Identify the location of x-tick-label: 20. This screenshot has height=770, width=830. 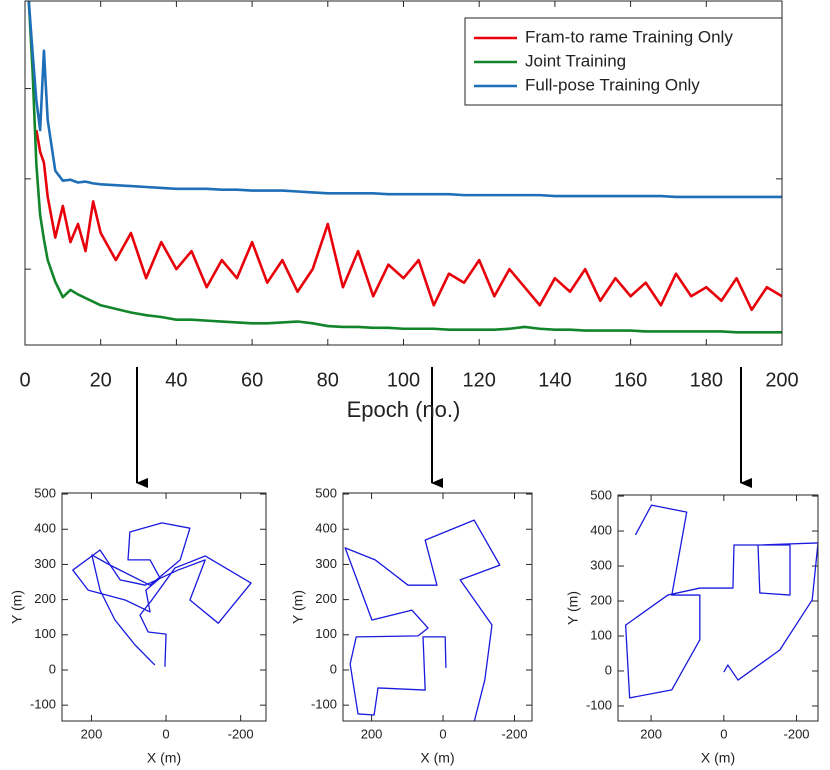
(101, 380).